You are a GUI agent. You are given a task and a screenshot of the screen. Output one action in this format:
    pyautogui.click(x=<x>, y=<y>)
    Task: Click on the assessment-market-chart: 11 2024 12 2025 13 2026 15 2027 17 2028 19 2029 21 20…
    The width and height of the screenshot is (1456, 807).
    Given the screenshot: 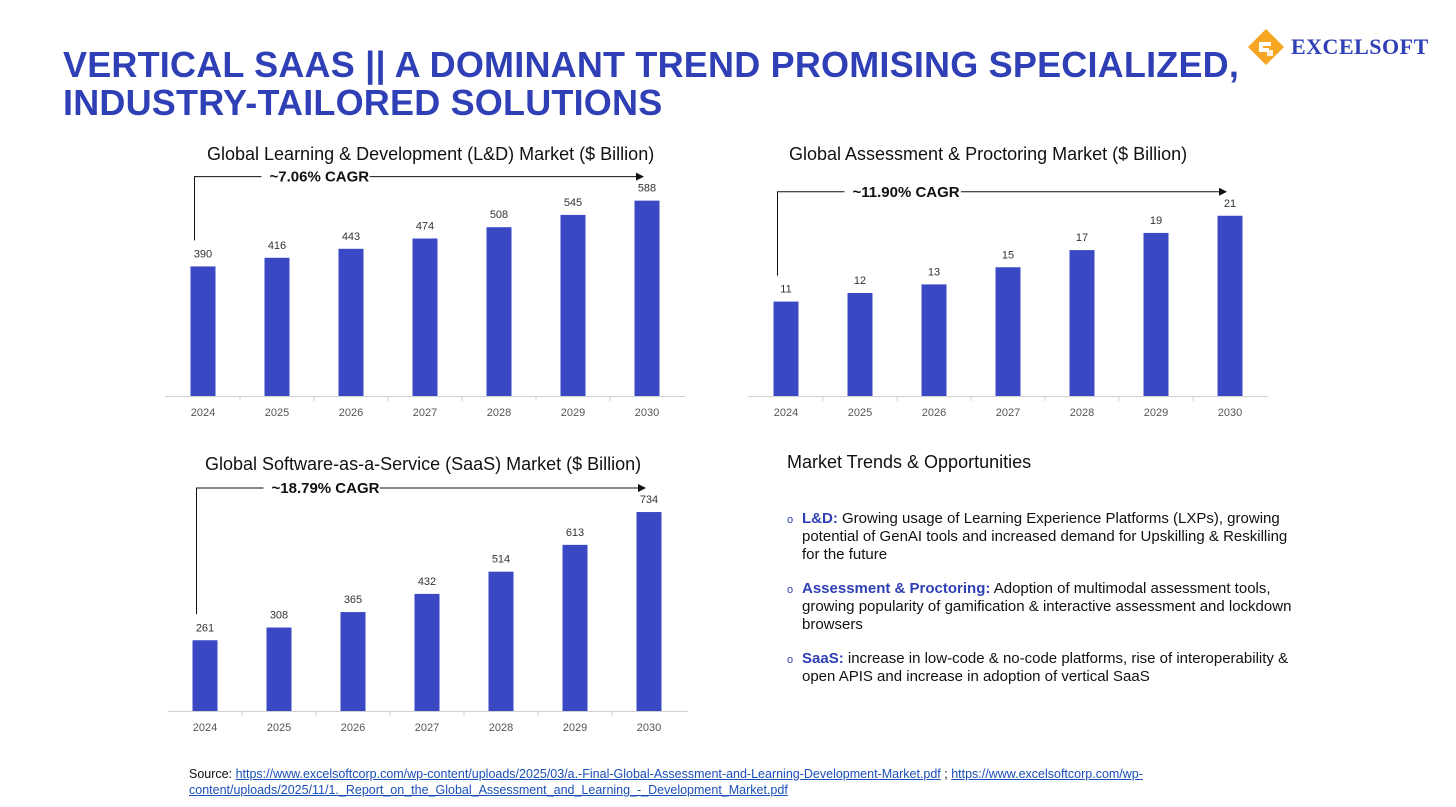 What is the action you would take?
    pyautogui.click(x=1008, y=301)
    